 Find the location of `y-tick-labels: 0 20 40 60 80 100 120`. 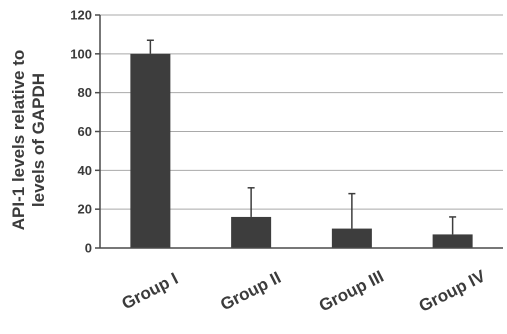

y-tick-labels: 0 20 40 60 80 100 120 is located at coordinates (81, 132).